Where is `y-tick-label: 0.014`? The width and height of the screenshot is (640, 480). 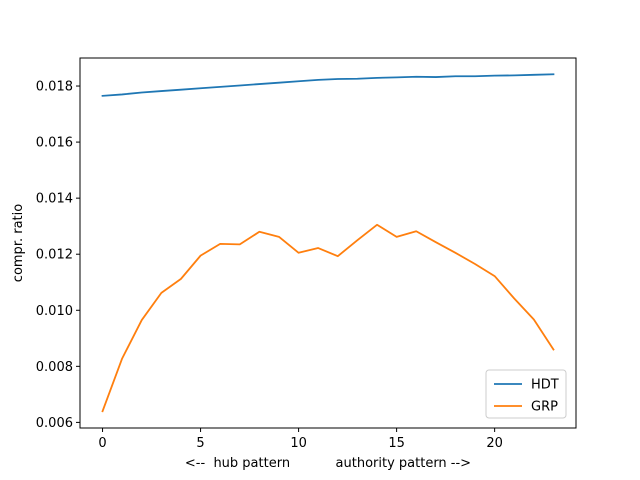
y-tick-label: 0.014 is located at coordinates (54, 199).